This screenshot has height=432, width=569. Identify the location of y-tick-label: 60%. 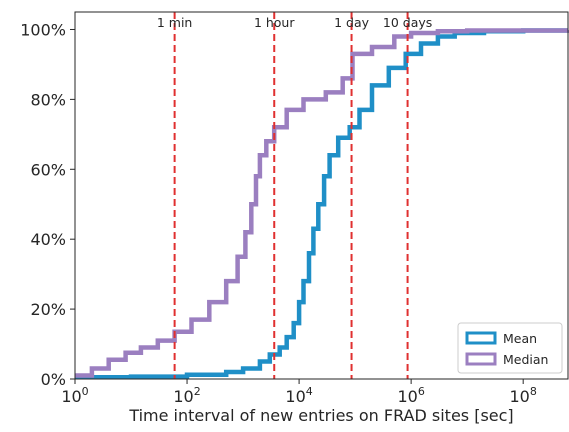
(48, 169).